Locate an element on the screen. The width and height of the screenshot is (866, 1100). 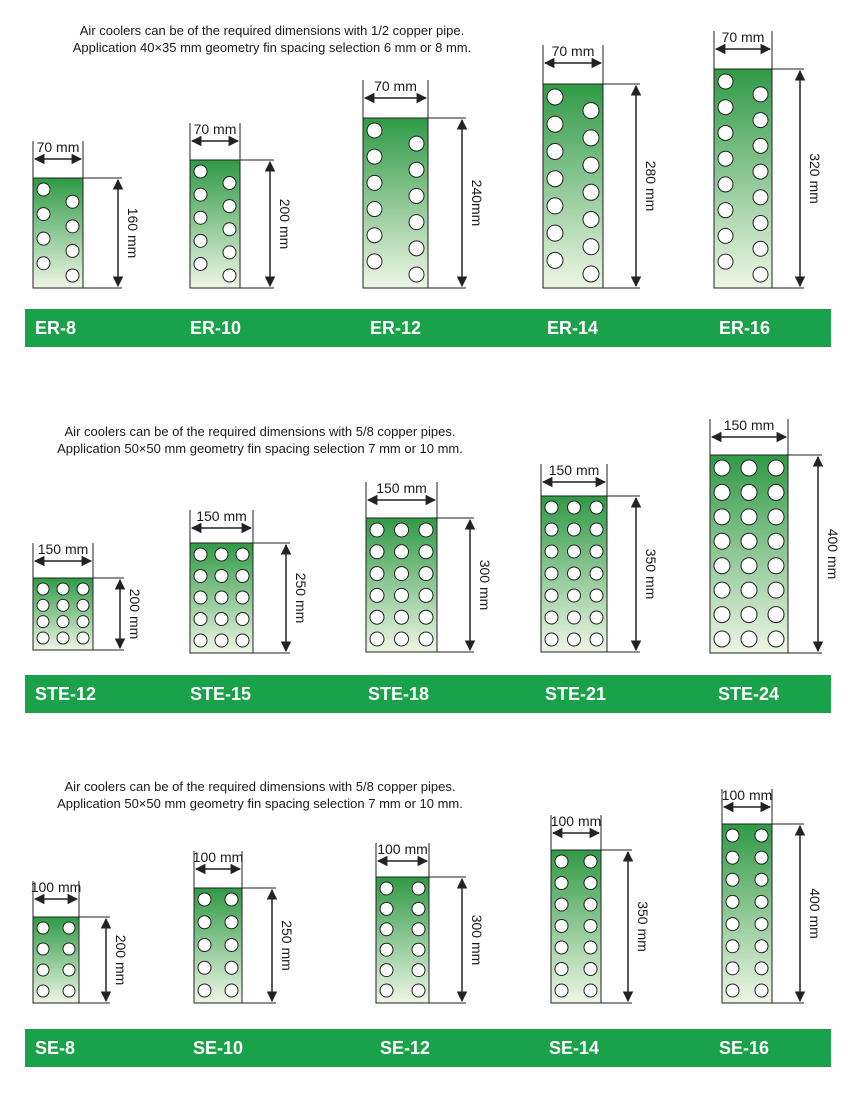
section-3-model-bar: SE-8 SE-10 SE-12 SE-14 SE-16 is located at coordinates (428, 1048).